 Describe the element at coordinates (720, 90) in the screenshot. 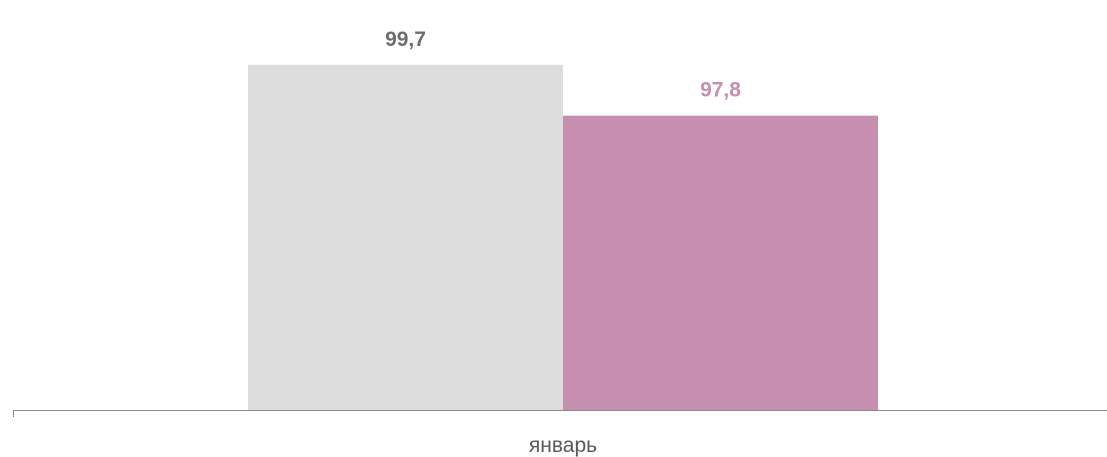

I see `data-label-series-2: 97,8` at that location.